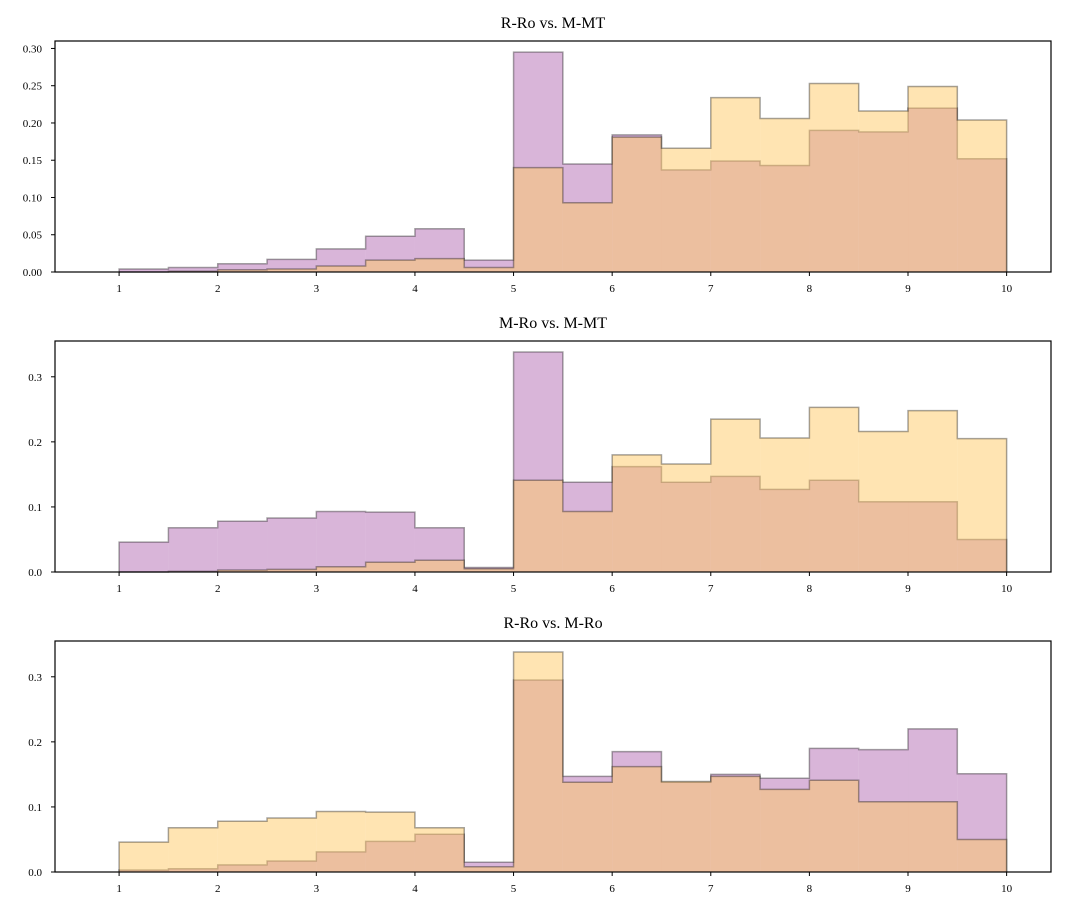 Image resolution: width=1067 pixels, height=922 pixels. What do you see at coordinates (33, 236) in the screenshot?
I see `y-tick-label: 0.05` at bounding box center [33, 236].